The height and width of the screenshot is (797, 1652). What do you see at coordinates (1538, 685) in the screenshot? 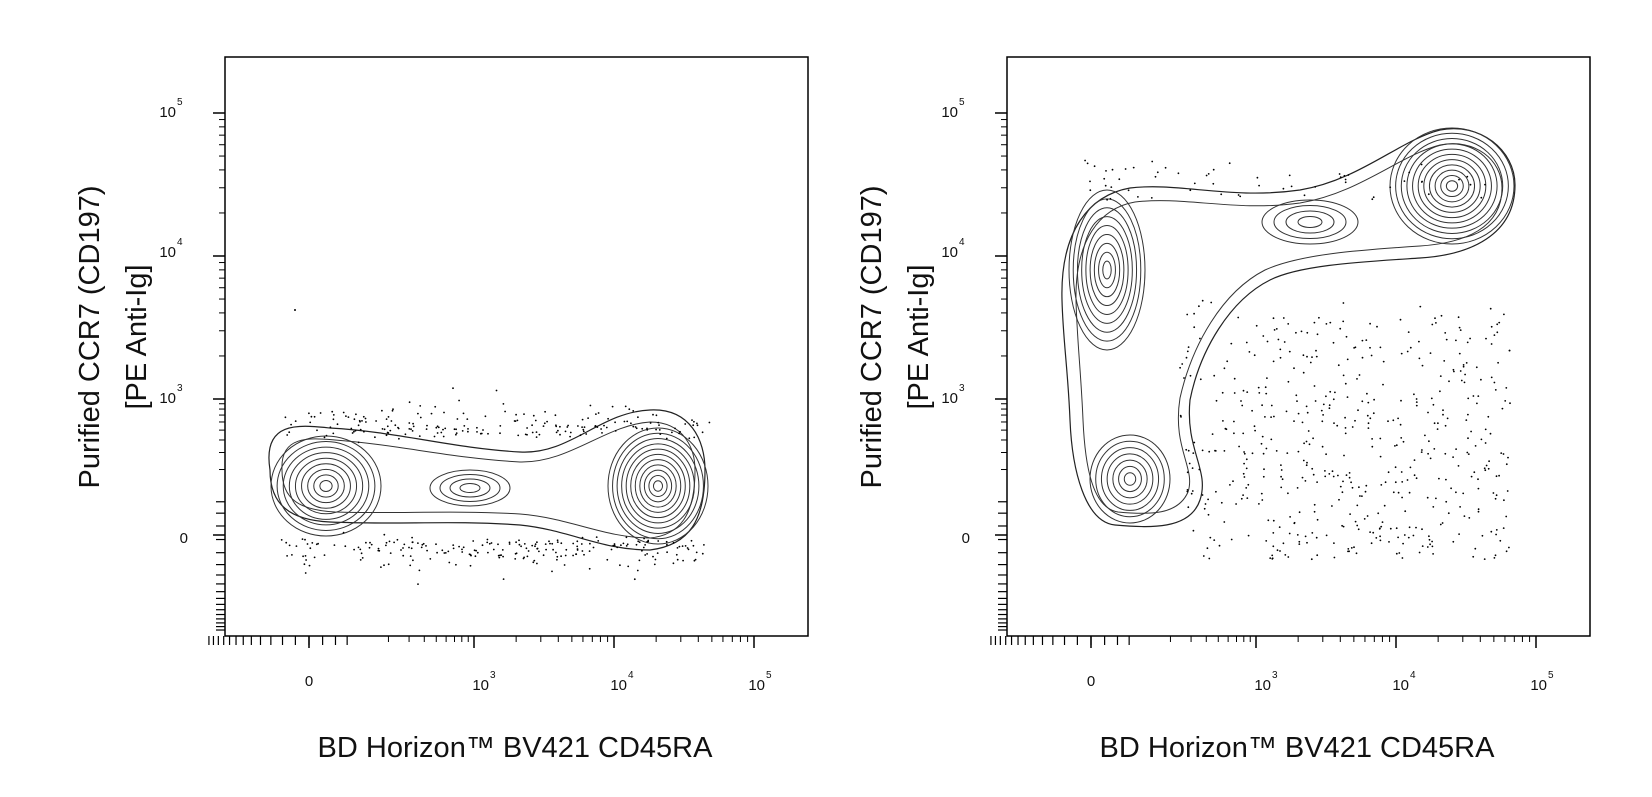
I see `x-tick-label-2-5: 10` at bounding box center [1538, 685].